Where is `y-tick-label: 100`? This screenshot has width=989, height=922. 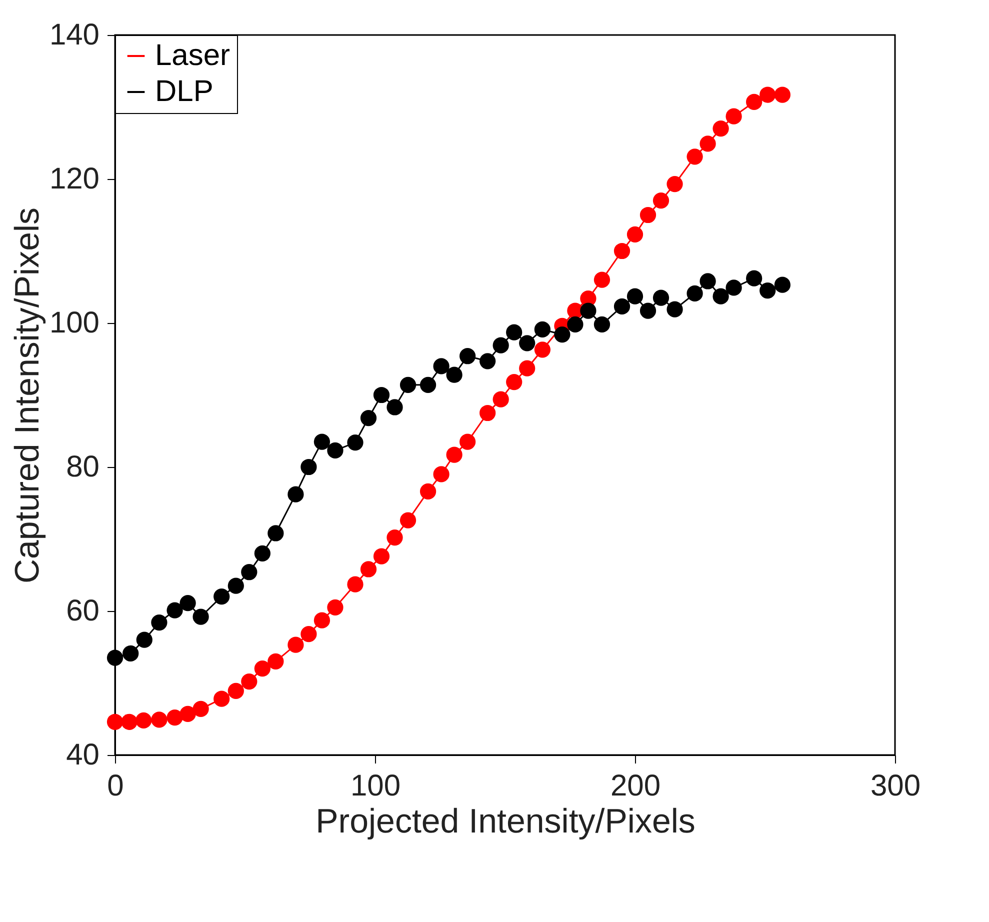 y-tick-label: 100 is located at coordinates (74, 323).